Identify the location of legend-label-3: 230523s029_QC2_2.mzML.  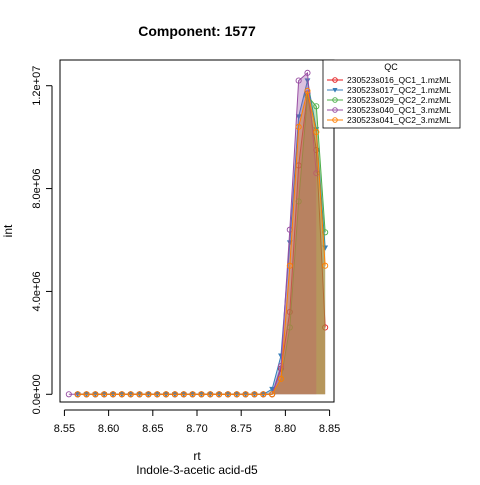
(399, 100).